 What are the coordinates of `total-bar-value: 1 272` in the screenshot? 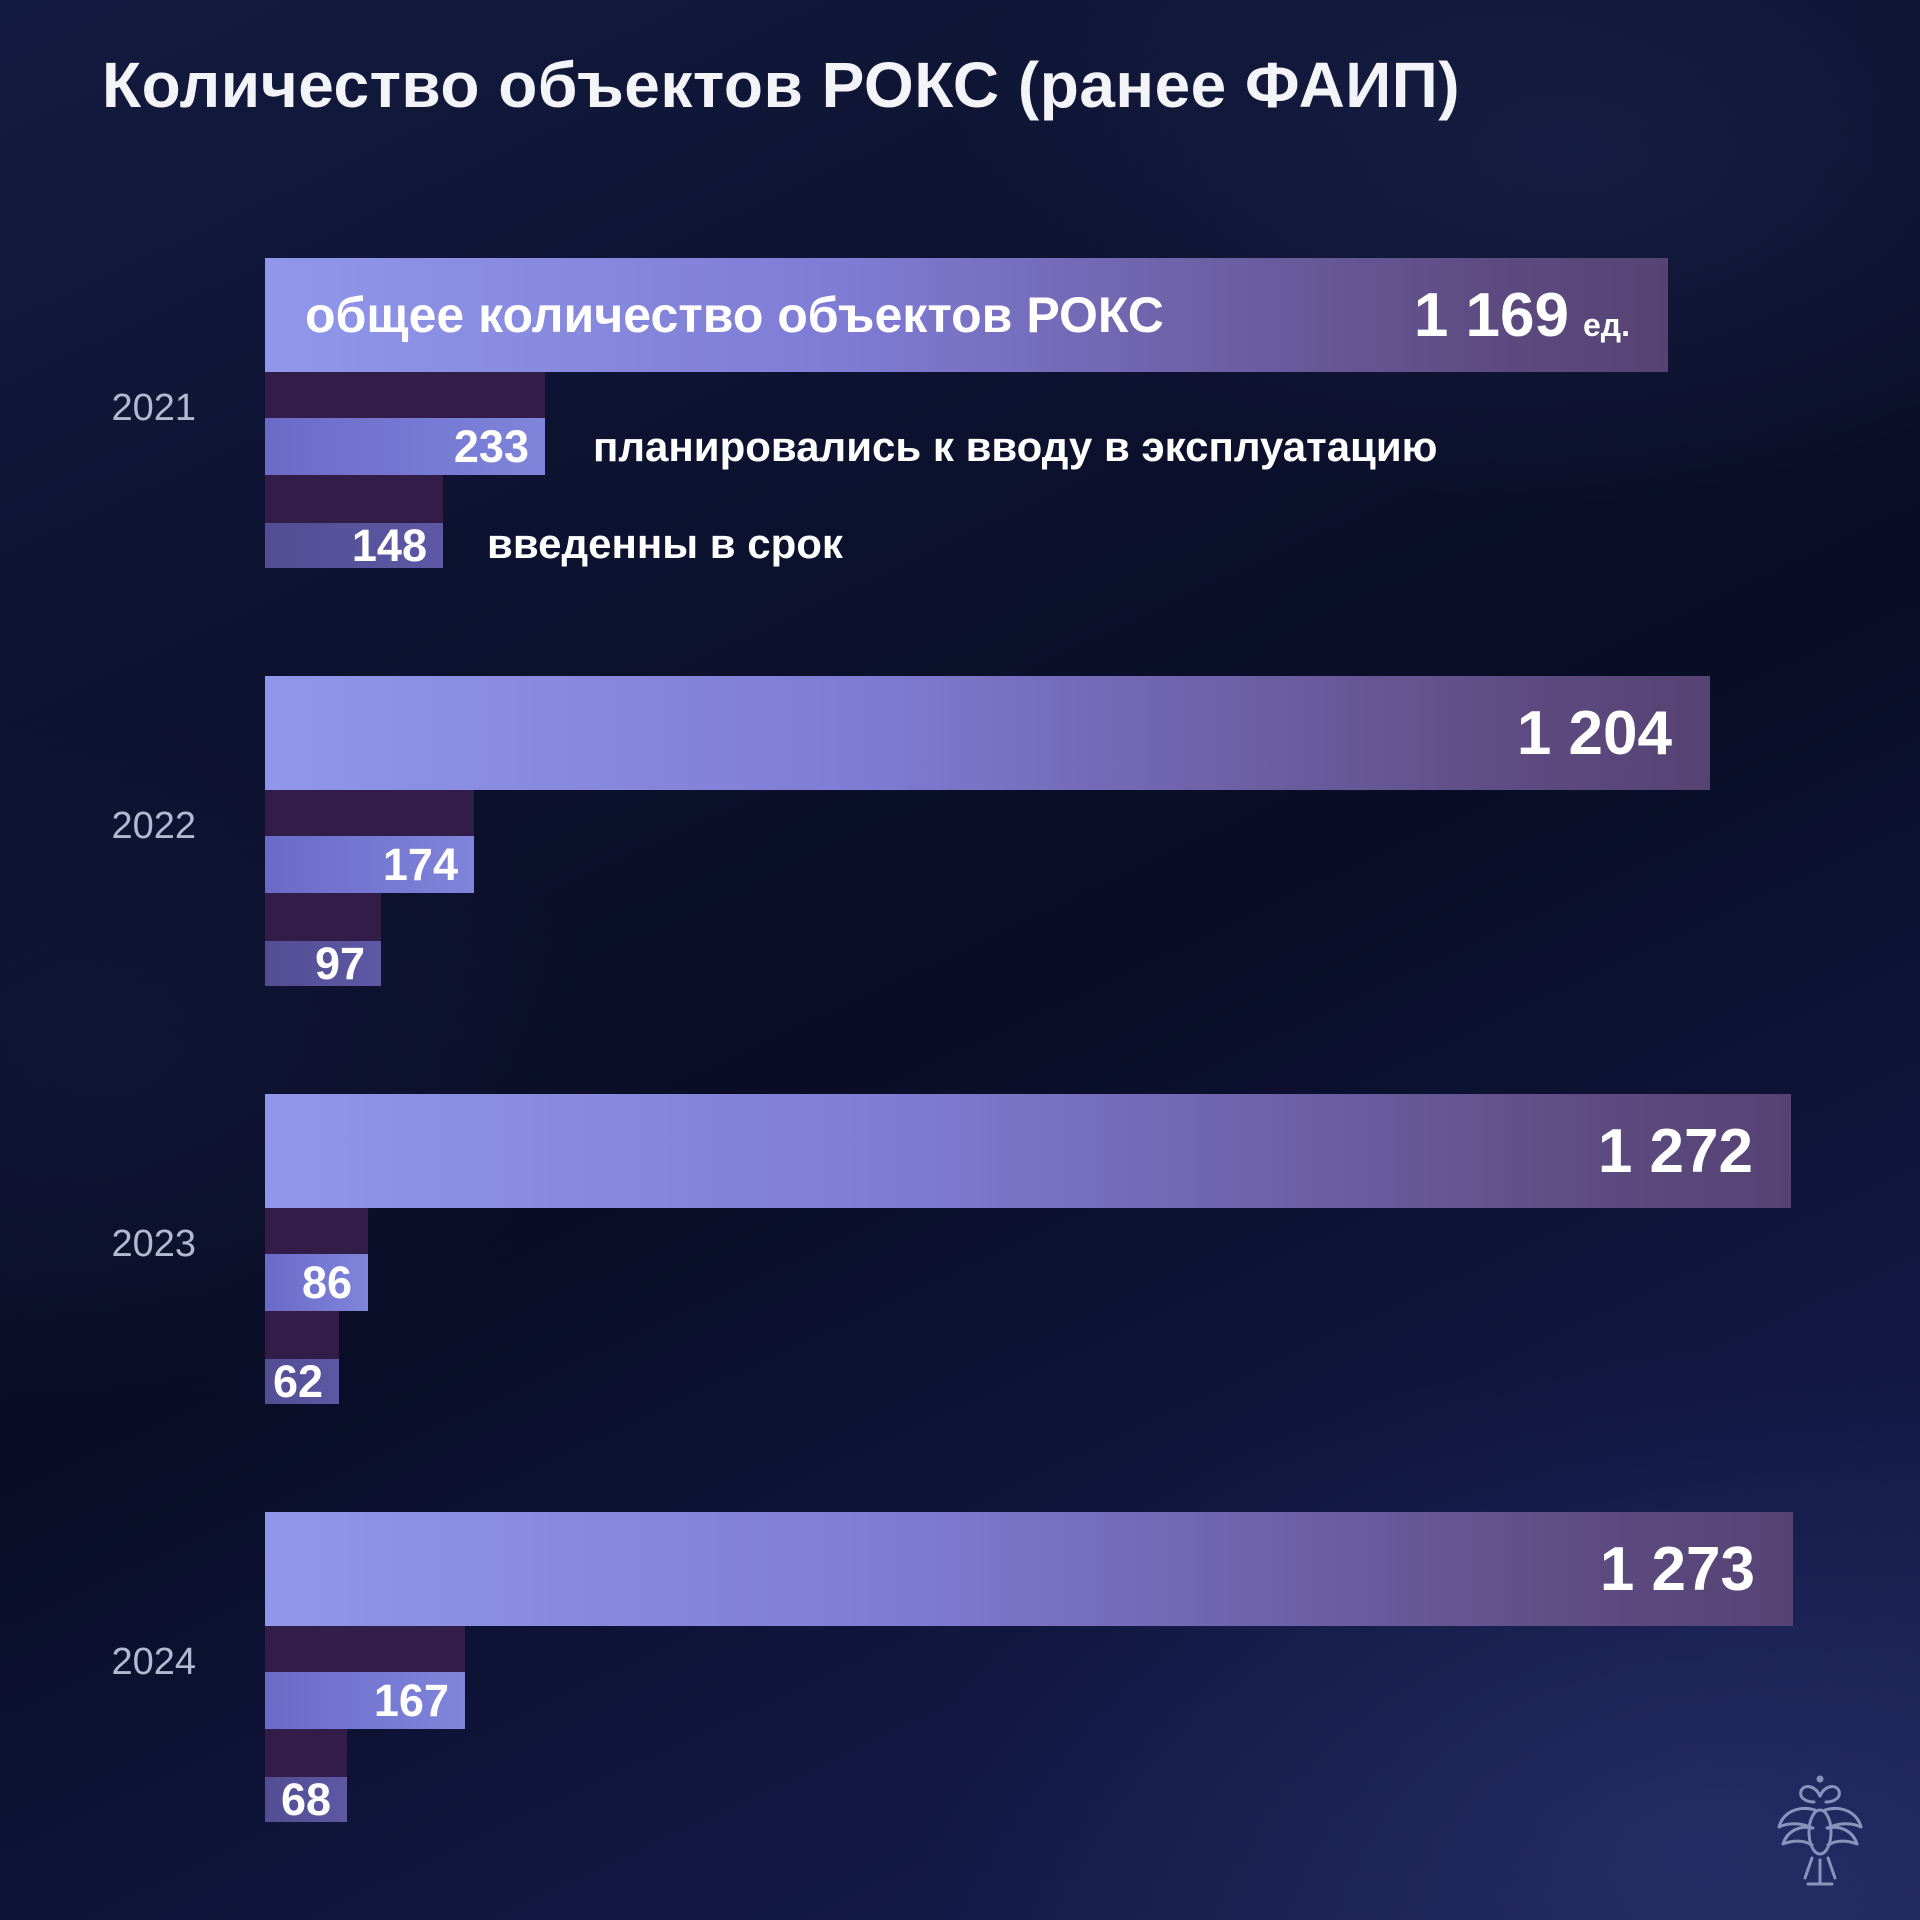 It's located at (1694, 1151).